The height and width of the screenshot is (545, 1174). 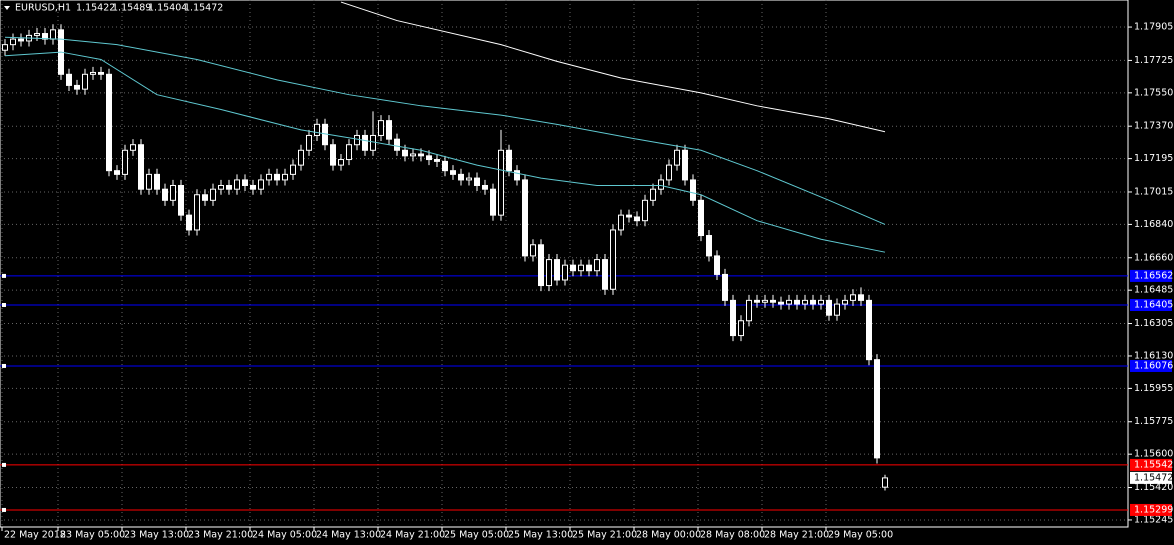 What do you see at coordinates (476, 535) in the screenshot?
I see `x-tick-label: 25 May 05:00` at bounding box center [476, 535].